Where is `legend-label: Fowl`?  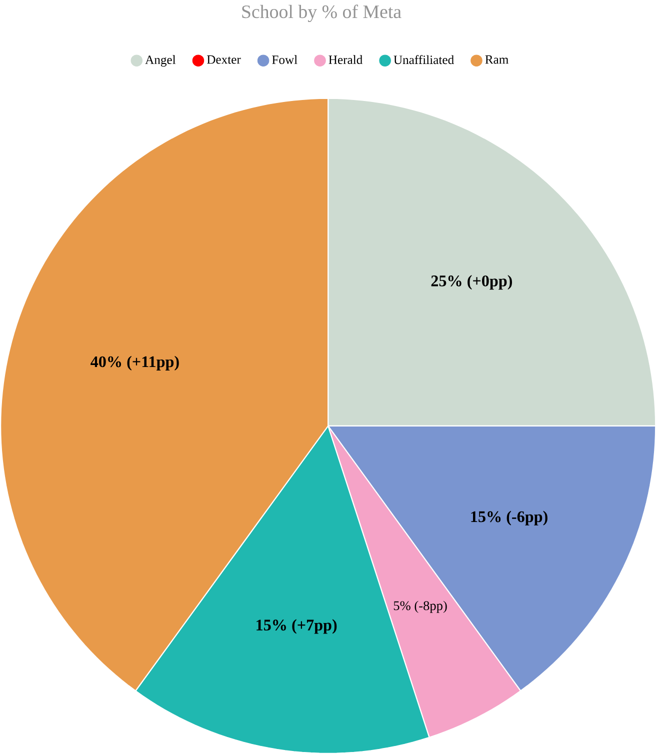 legend-label: Fowl is located at coordinates (285, 59).